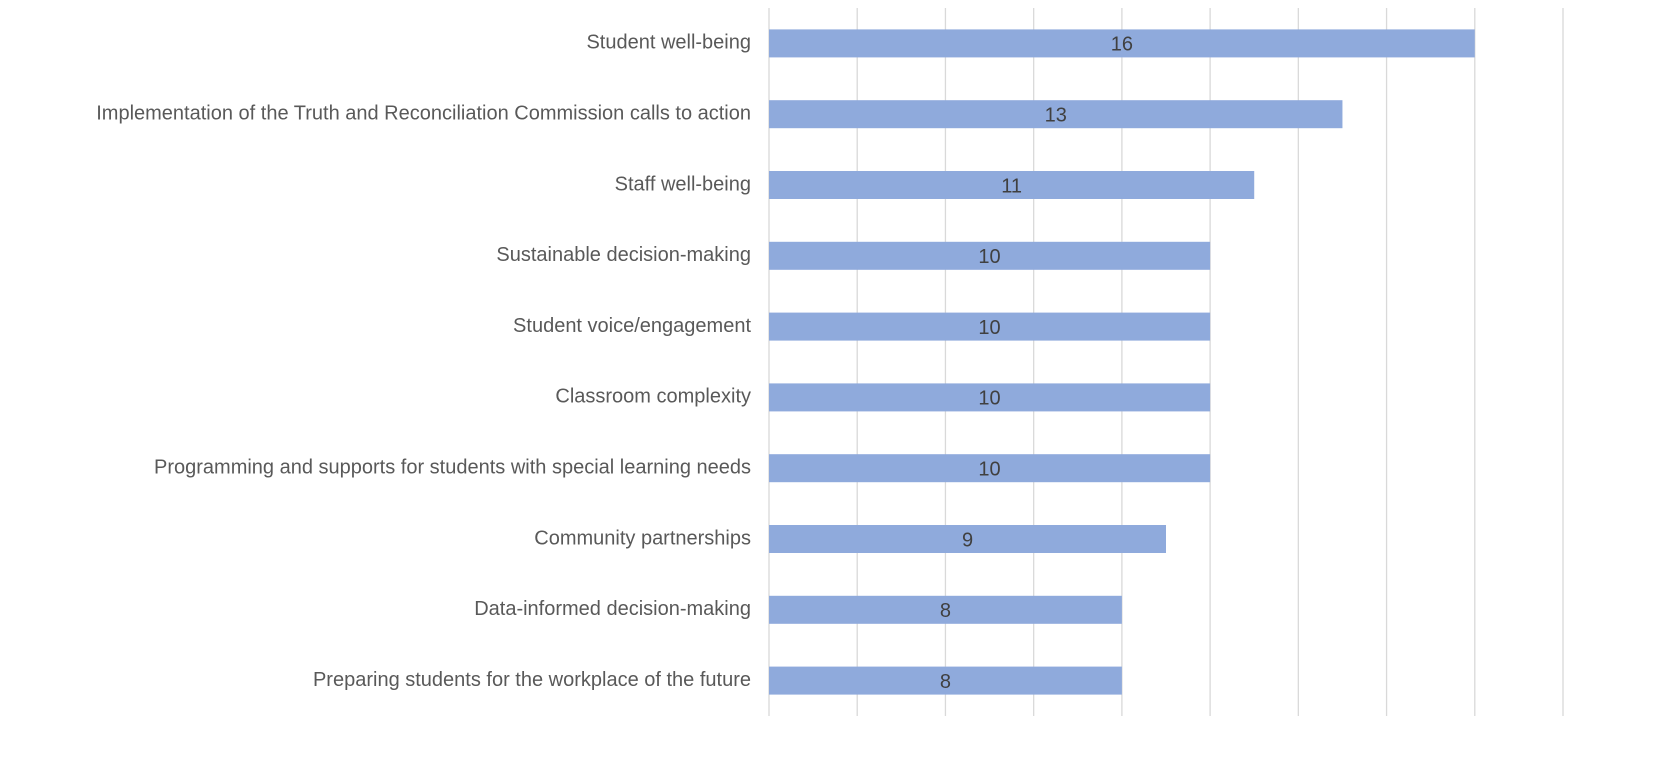 The width and height of the screenshot is (1671, 764). Describe the element at coordinates (653, 397) in the screenshot. I see `y-tick-label: Classroom complexity` at that location.